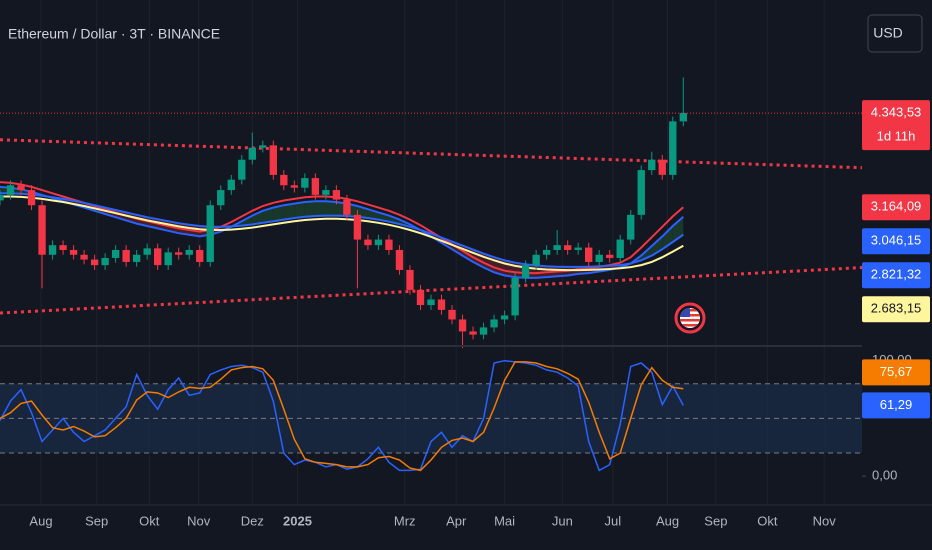 This screenshot has height=550, width=932. I want to click on ma-badge-label: 3.046,15, so click(896, 240).